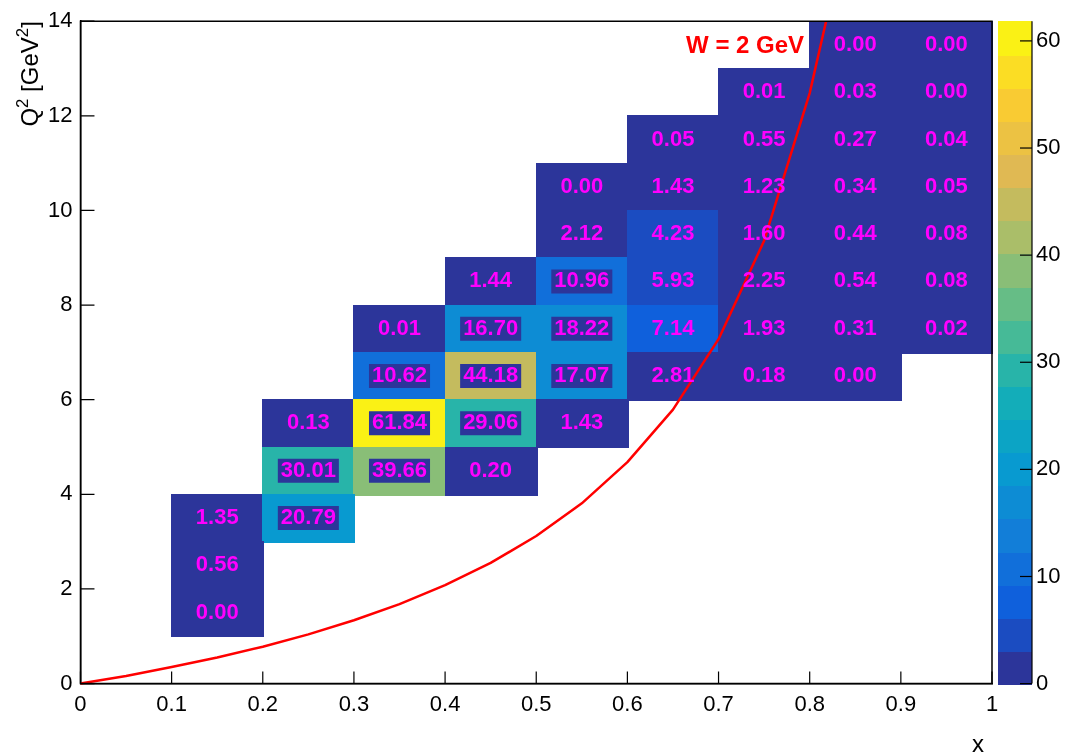 The image size is (1084, 756). I want to click on data-label: 0.44, so click(855, 233).